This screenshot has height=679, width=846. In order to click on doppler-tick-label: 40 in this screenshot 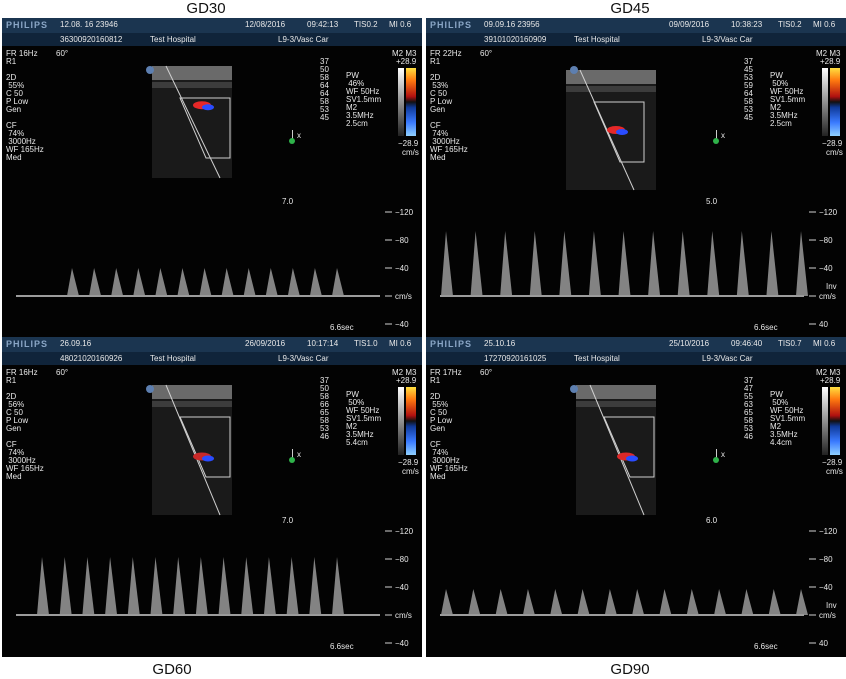, I will do `click(823, 643)`.